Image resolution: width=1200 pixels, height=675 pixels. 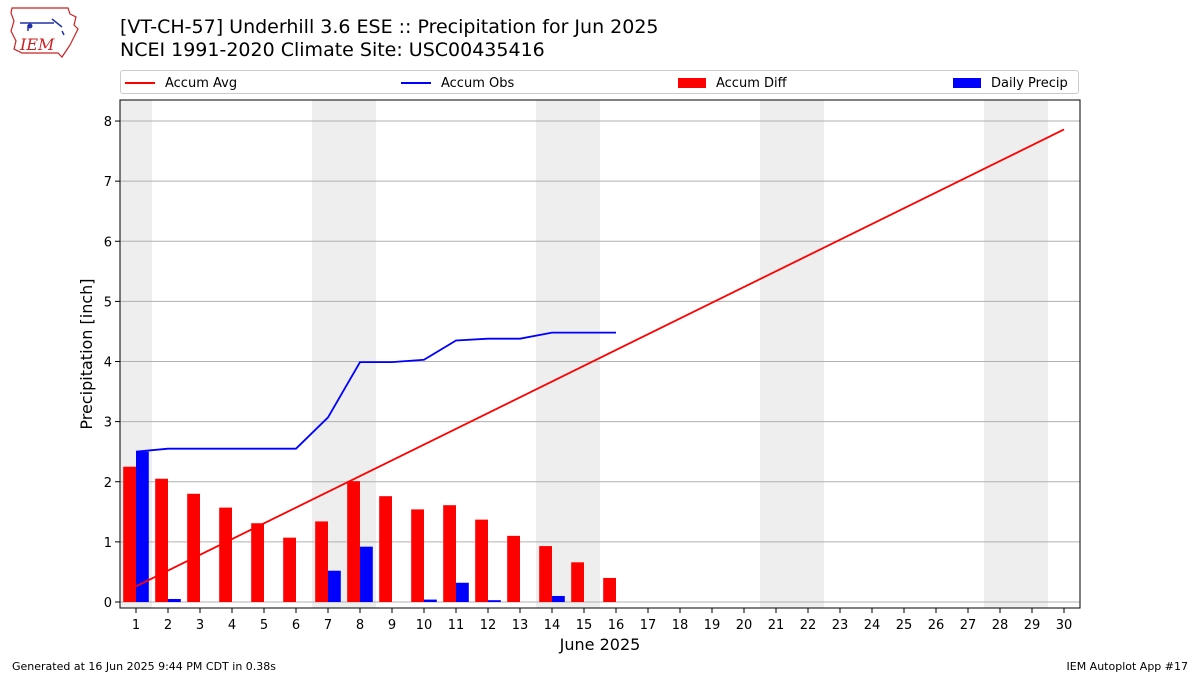 I want to click on x-tick-label: 27, so click(x=968, y=625).